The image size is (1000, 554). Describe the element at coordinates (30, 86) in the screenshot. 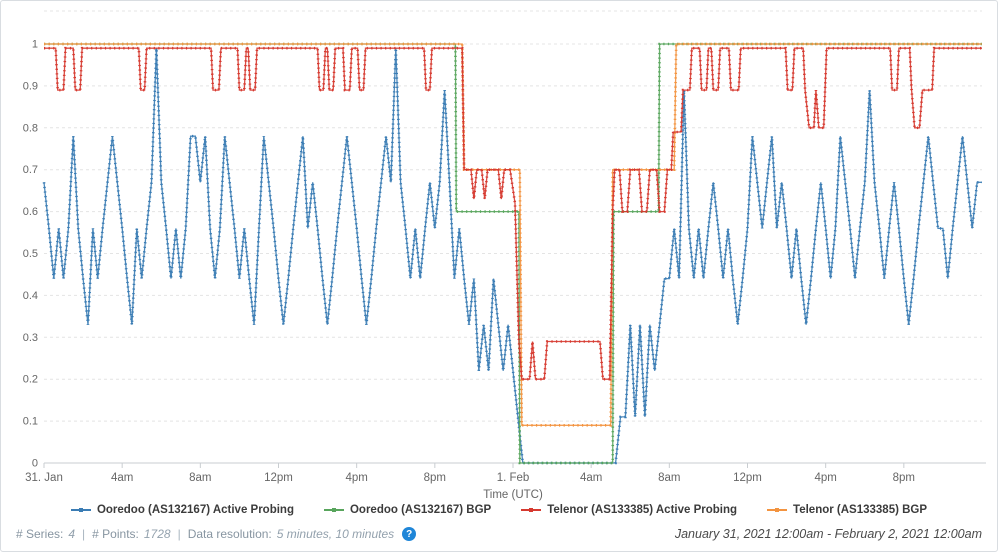

I see `y-tick-label: 0.9` at that location.